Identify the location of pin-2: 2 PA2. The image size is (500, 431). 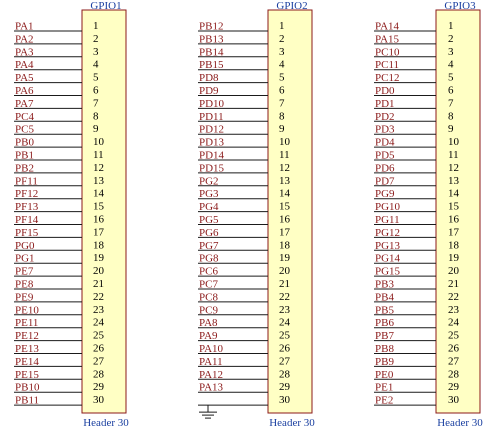
(56, 39).